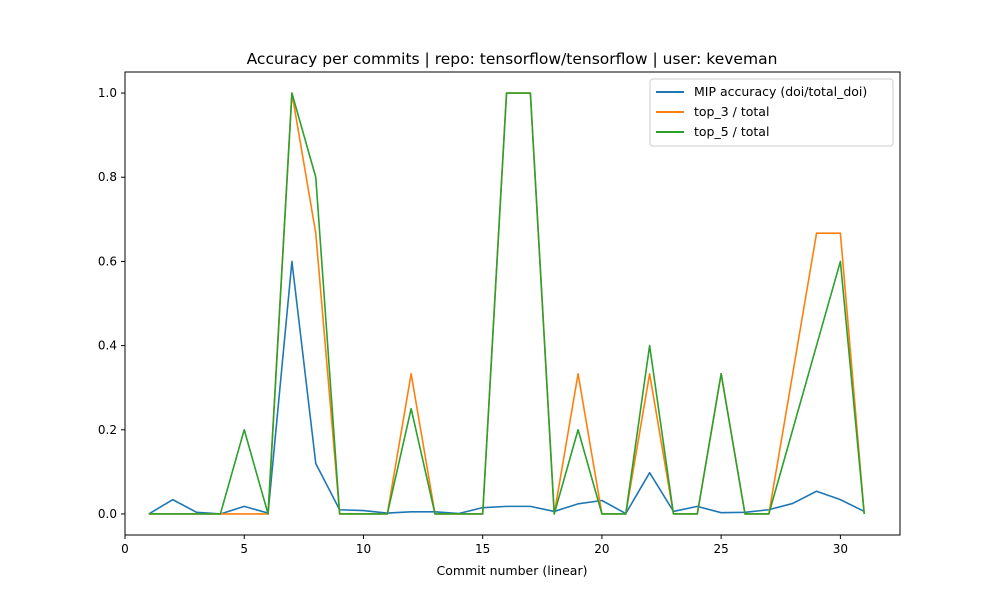 The height and width of the screenshot is (600, 1000). What do you see at coordinates (482, 549) in the screenshot?
I see `x-tick-label: 15` at bounding box center [482, 549].